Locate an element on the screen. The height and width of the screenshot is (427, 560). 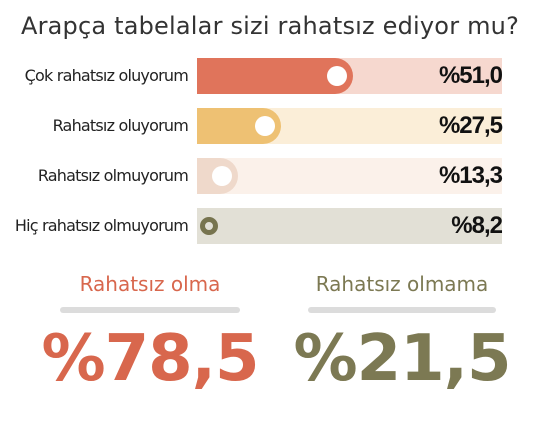
value-label-1: %51,0 is located at coordinates (470, 75).